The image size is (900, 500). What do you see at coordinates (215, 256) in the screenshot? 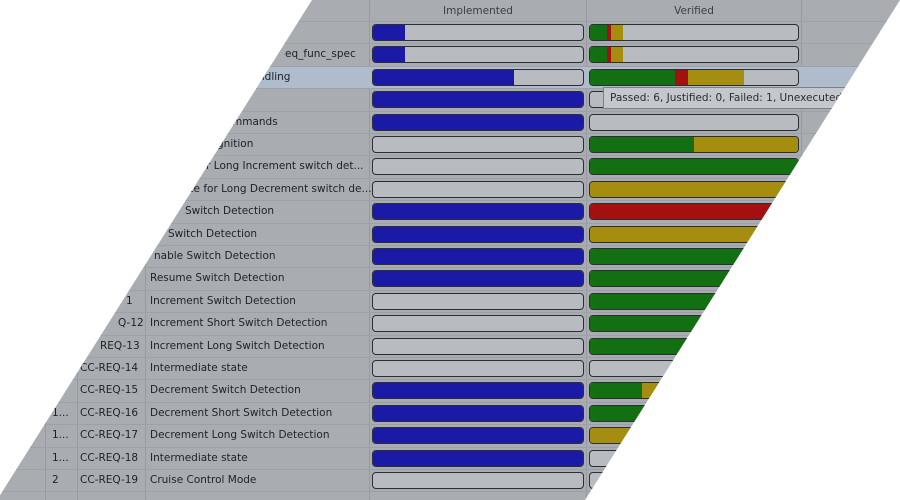
I see `requirement-name: nable Switch Detection` at bounding box center [215, 256].